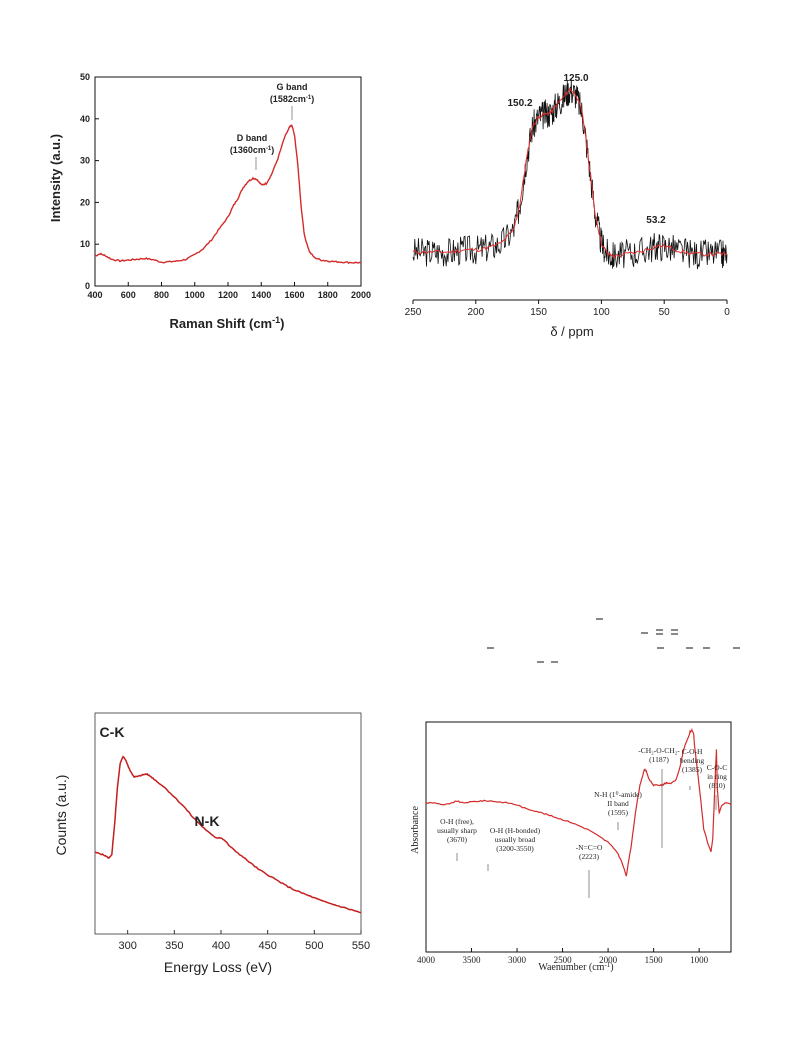  I want to click on raman-x-tick-label: 2000, so click(361, 295).